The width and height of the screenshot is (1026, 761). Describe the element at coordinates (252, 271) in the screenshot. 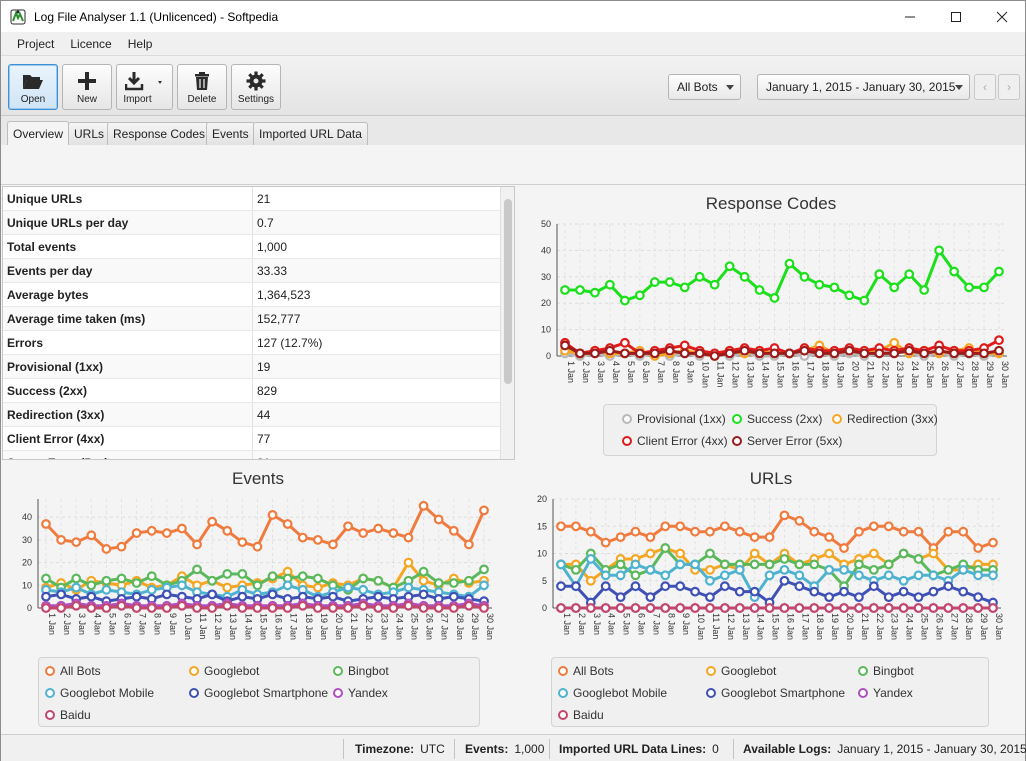

I see `table-row: Events per day 33.33` at that location.